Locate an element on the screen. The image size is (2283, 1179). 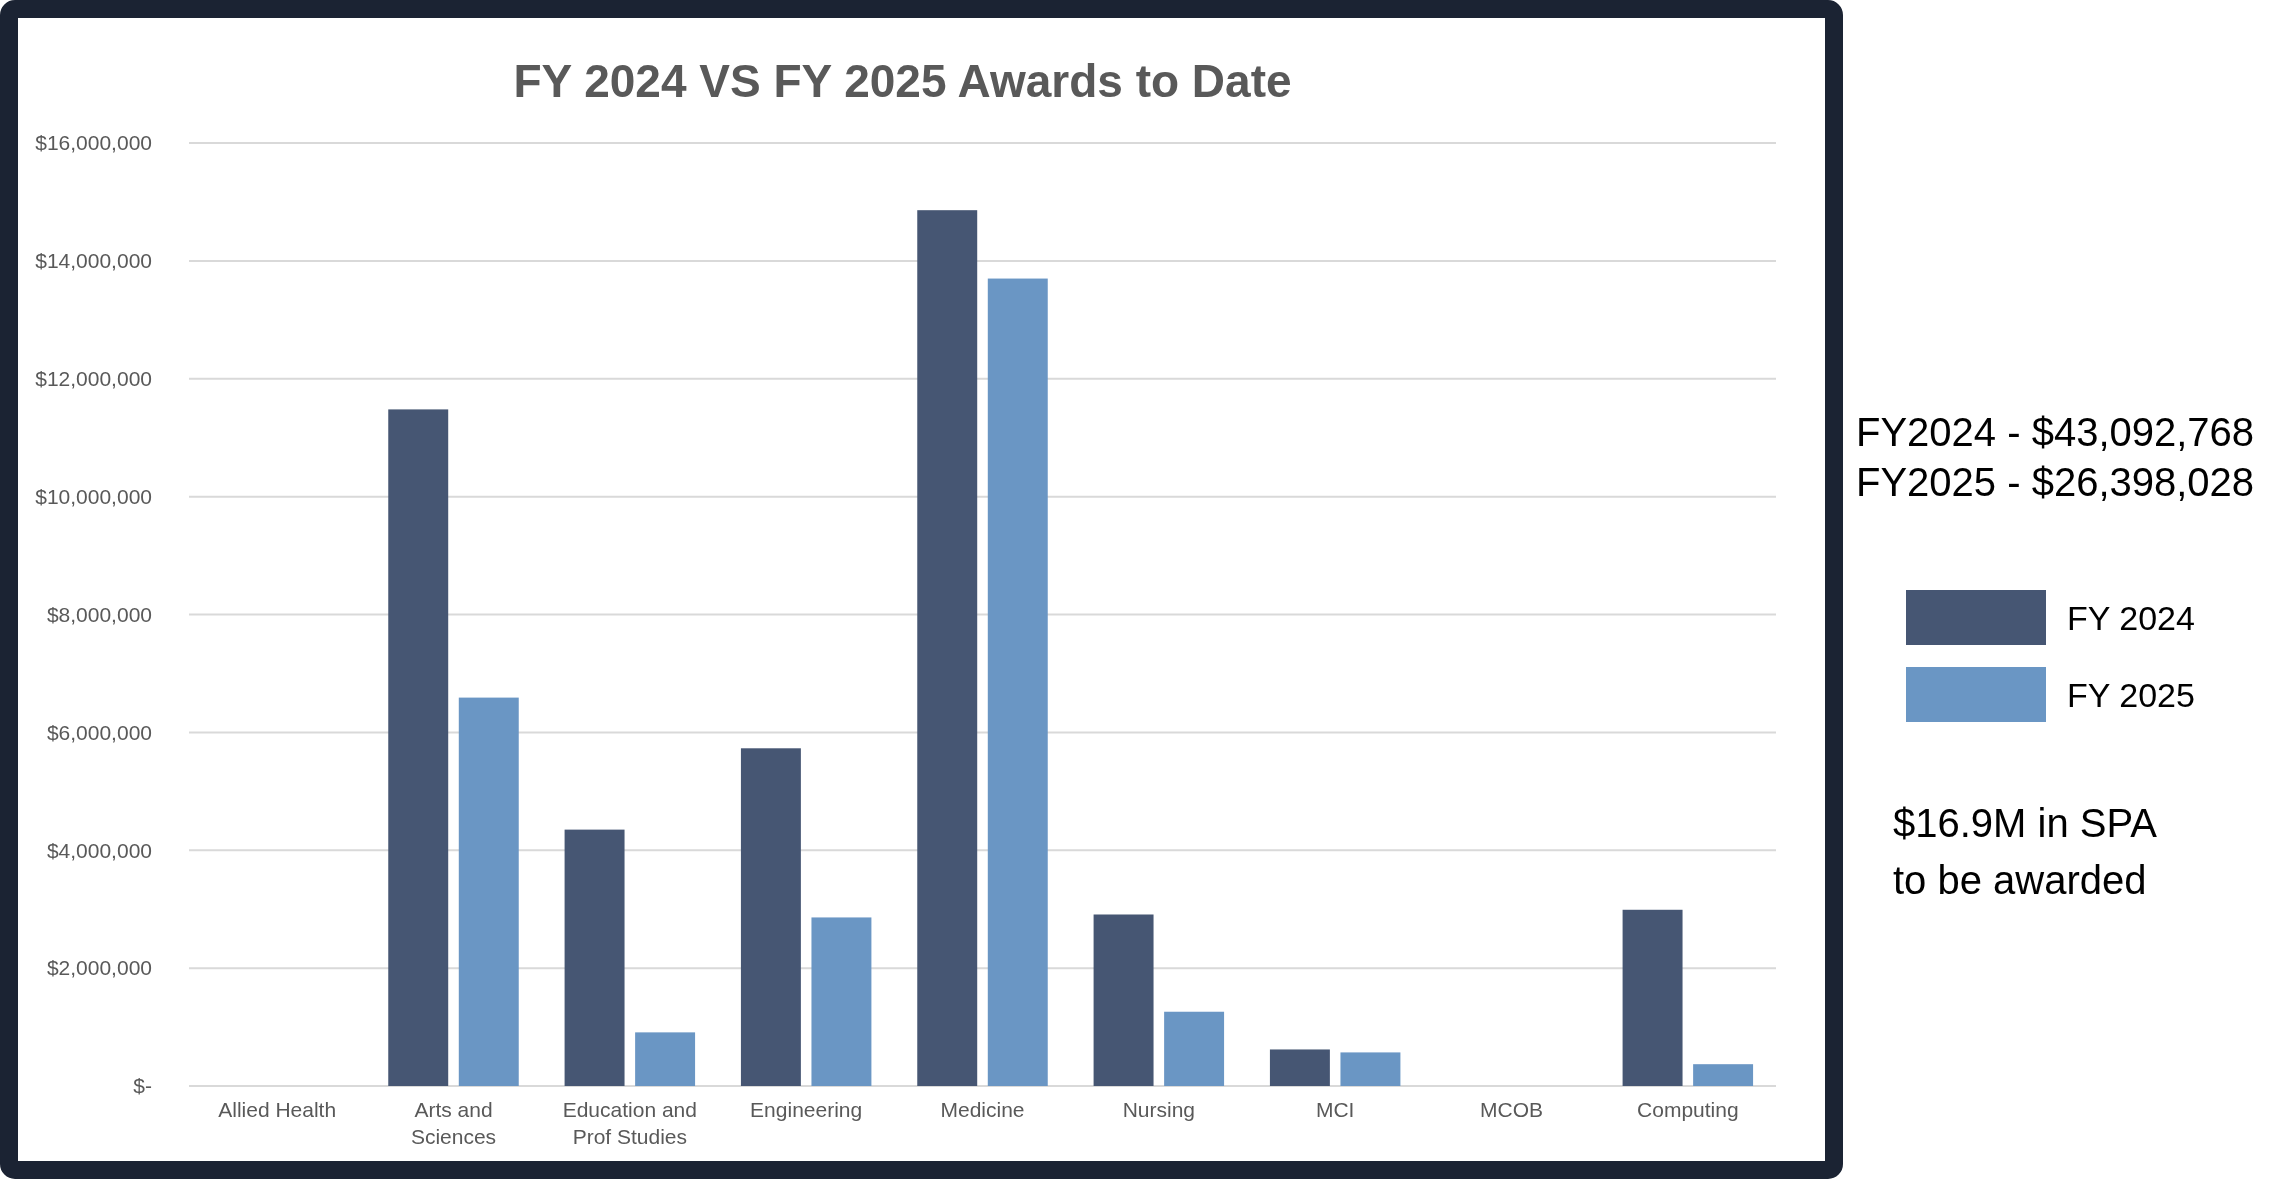
x-tick-label: MCI is located at coordinates (1335, 1109).